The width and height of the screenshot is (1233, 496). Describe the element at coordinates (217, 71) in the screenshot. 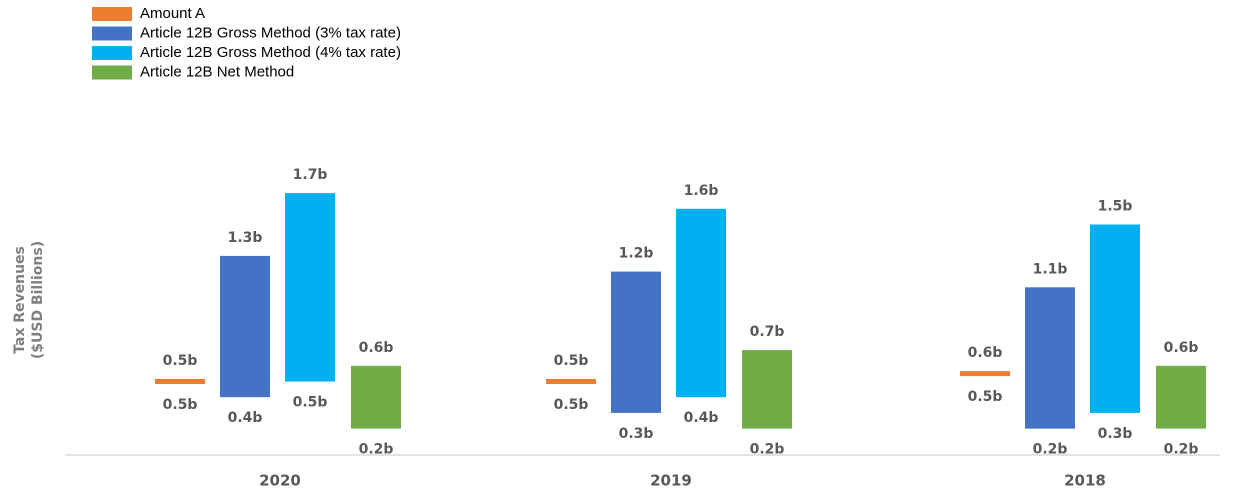

I see `legend-label: Article 12B Net Method` at that location.